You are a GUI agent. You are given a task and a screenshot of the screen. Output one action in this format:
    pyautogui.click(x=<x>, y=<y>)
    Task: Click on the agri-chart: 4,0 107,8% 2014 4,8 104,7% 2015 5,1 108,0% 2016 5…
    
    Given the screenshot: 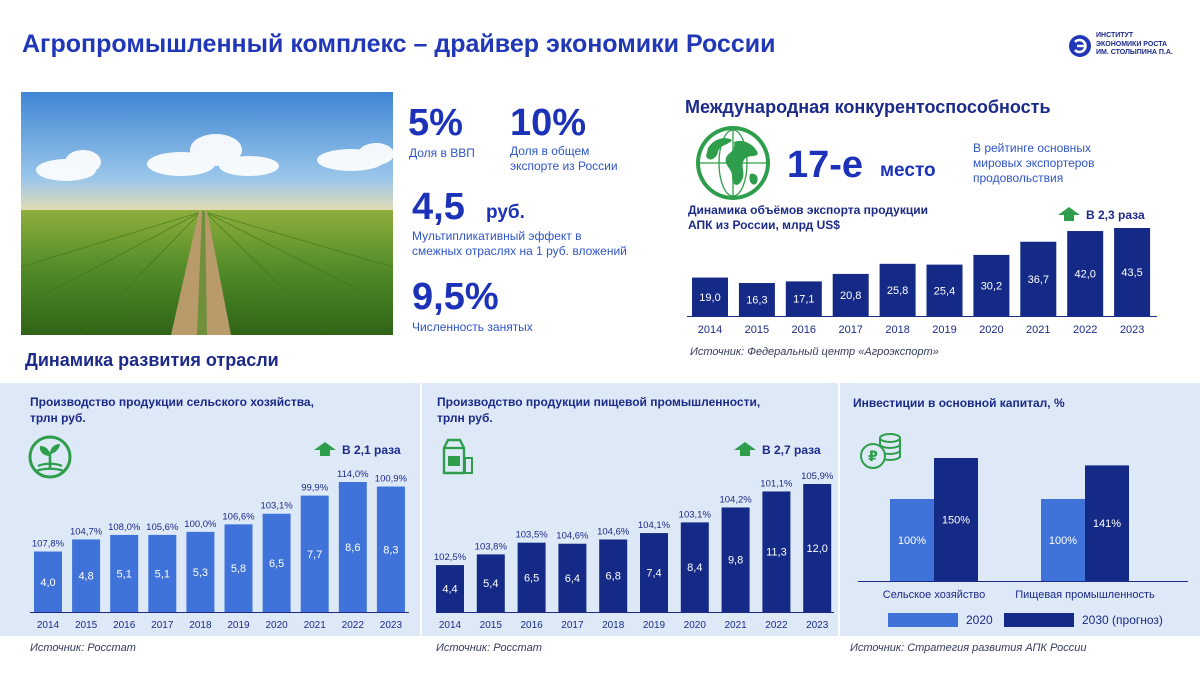 What is the action you would take?
    pyautogui.click(x=219, y=536)
    